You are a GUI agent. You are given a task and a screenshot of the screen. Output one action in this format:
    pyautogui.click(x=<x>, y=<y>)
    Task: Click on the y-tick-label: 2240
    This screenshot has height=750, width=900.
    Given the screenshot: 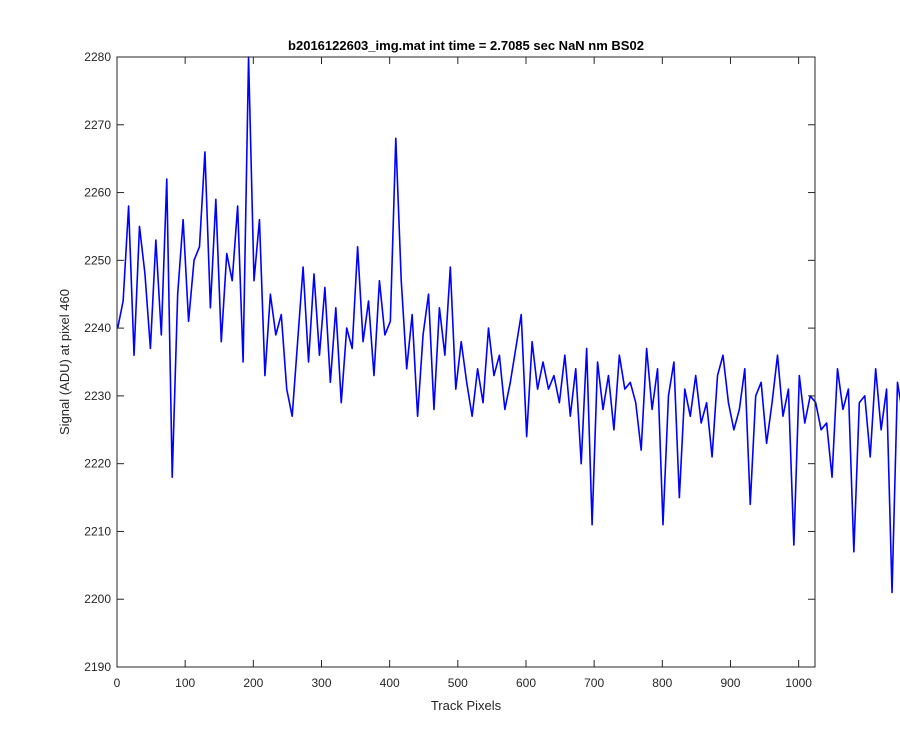 What is the action you would take?
    pyautogui.click(x=97, y=328)
    